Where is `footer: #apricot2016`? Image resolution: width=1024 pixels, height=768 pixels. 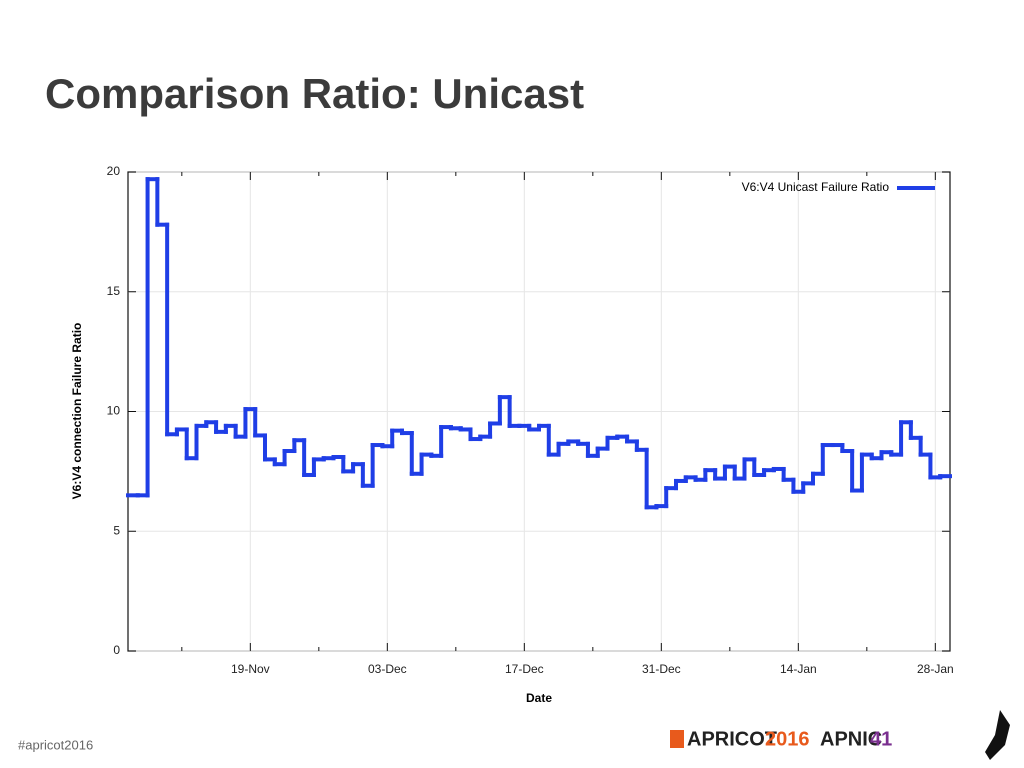
footer: #apricot2016 is located at coordinates (55, 744).